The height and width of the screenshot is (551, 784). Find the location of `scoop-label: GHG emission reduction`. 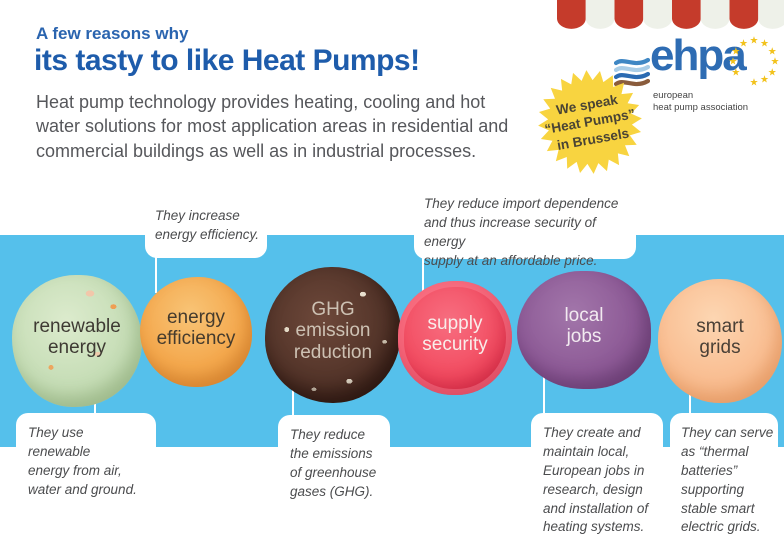

scoop-label: GHG emission reduction is located at coordinates (333, 331).